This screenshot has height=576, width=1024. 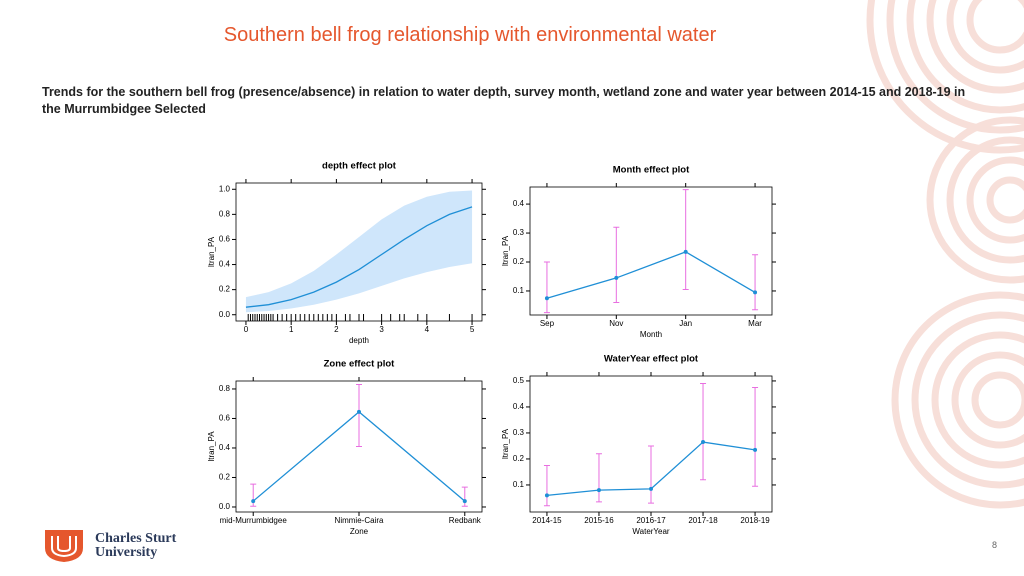 What do you see at coordinates (291, 329) in the screenshot?
I see `x-tick-label: 1` at bounding box center [291, 329].